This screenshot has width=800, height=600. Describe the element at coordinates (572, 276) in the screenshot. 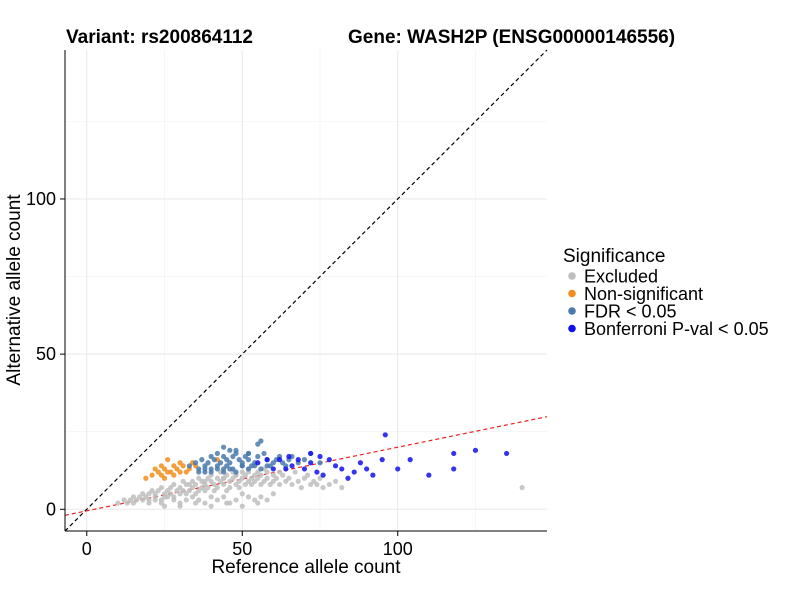

I see `legend-key-excluded` at that location.